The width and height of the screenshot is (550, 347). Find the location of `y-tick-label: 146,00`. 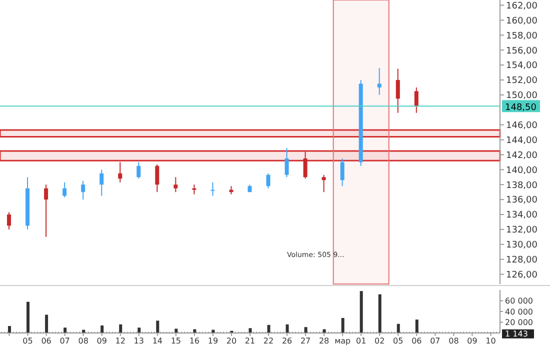

y-tick-label: 146,00 is located at coordinates (522, 126).